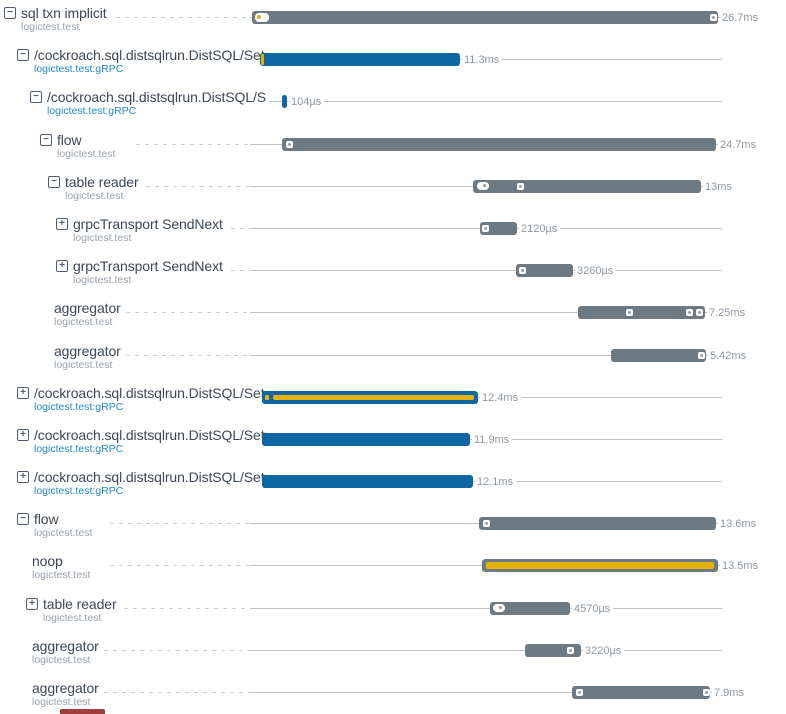 The height and width of the screenshot is (714, 786). I want to click on span-title: sql txn implicit, so click(64, 13).